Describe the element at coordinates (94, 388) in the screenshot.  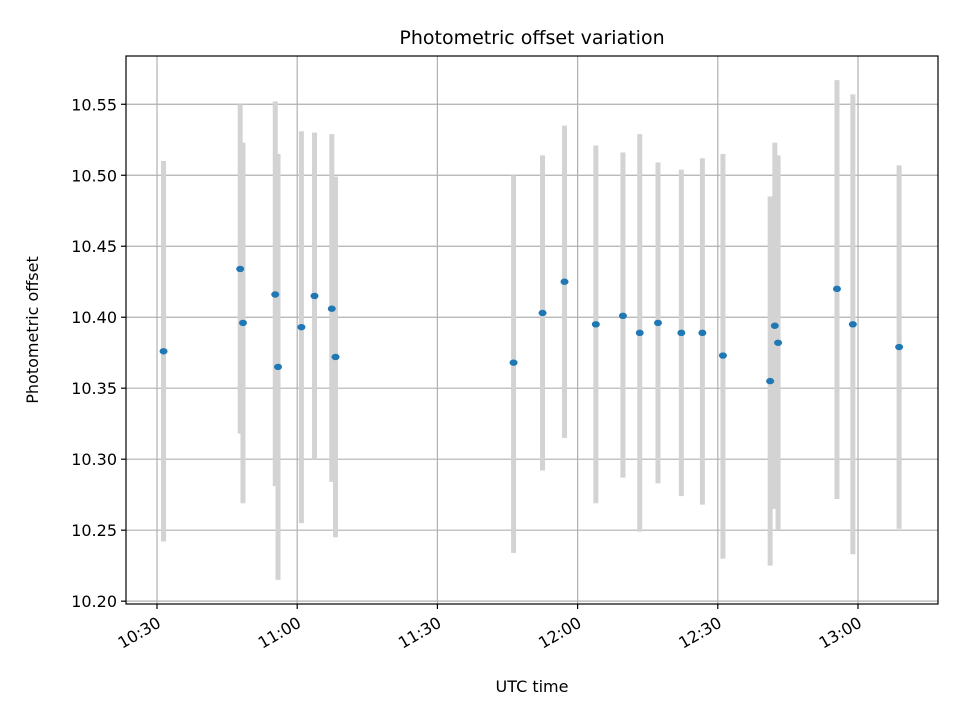
I see `y-tick-label: 10.35` at that location.